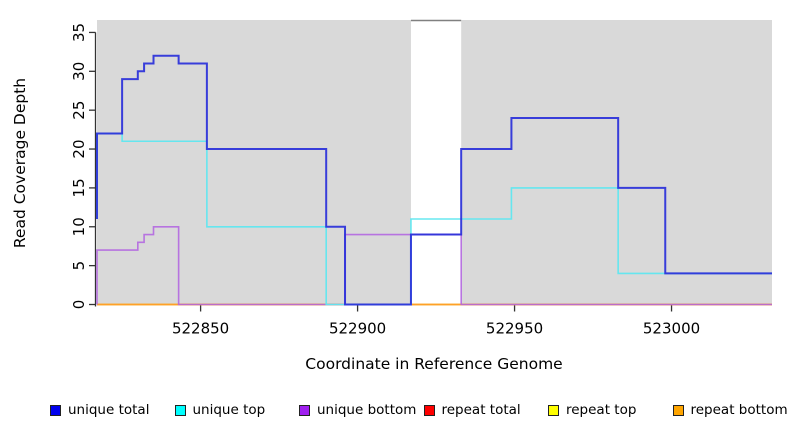 The width and height of the screenshot is (792, 432). Describe the element at coordinates (109, 410) in the screenshot. I see `legend-label: unique total` at that location.